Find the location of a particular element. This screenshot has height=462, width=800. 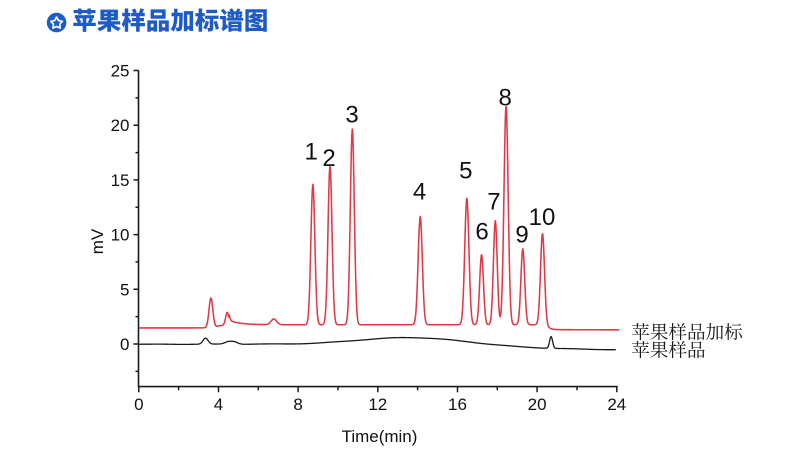

svg-text: Time(min) is located at coordinates (380, 436).